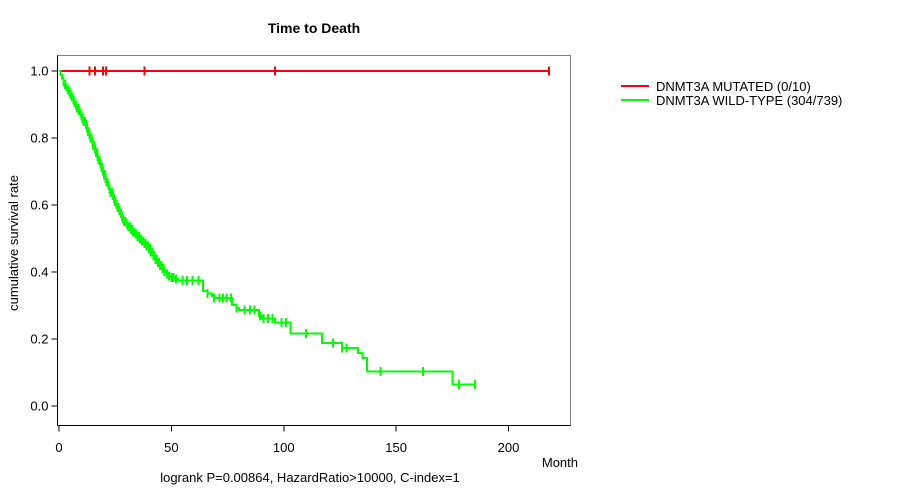  I want to click on legend-label-mutated: DNMT3A MUTATED (0/10), so click(733, 86).